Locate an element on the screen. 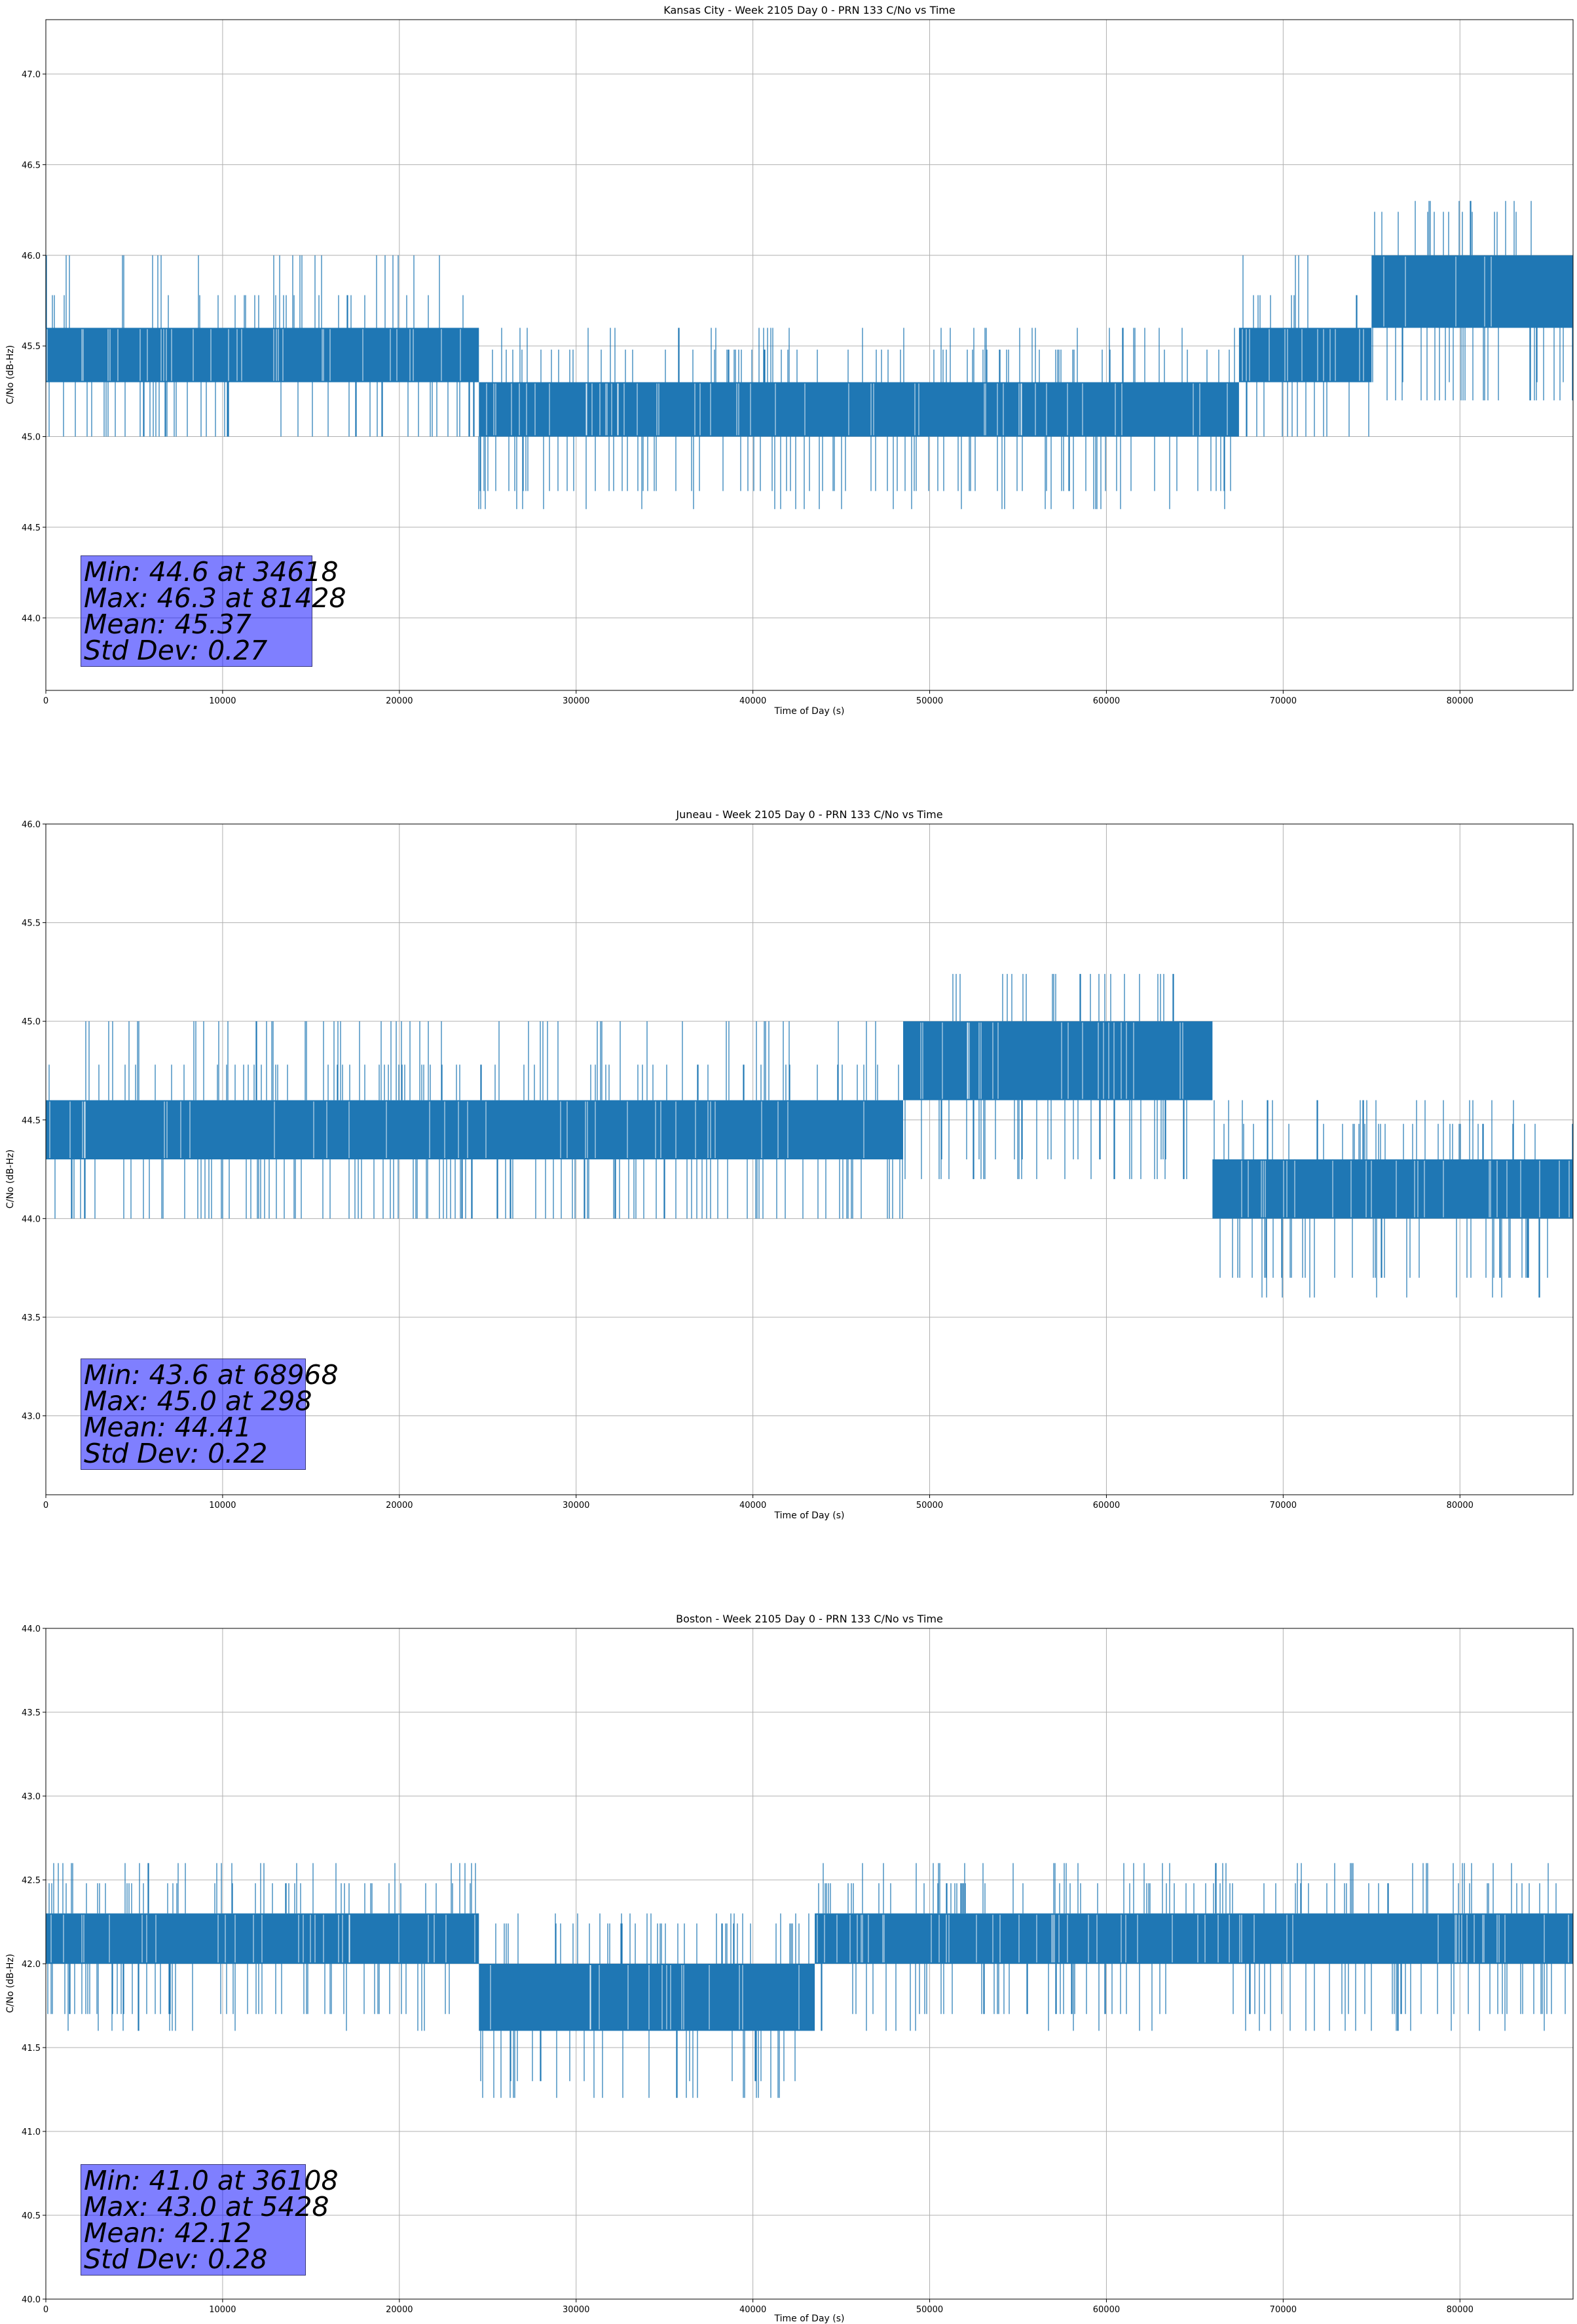 The width and height of the screenshot is (1577, 2324). y-tick-label: 40.0 is located at coordinates (31, 2300).